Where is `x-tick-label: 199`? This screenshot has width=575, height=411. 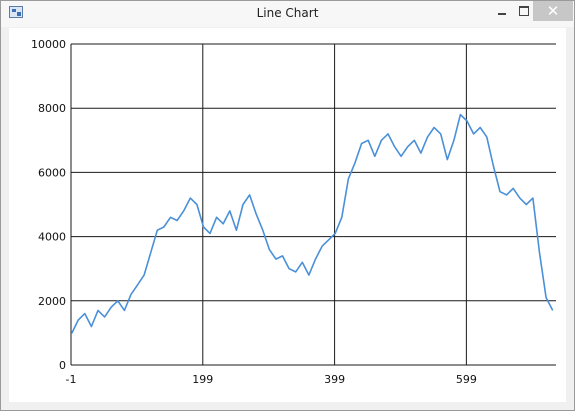
x-tick-label: 199 is located at coordinates (202, 379).